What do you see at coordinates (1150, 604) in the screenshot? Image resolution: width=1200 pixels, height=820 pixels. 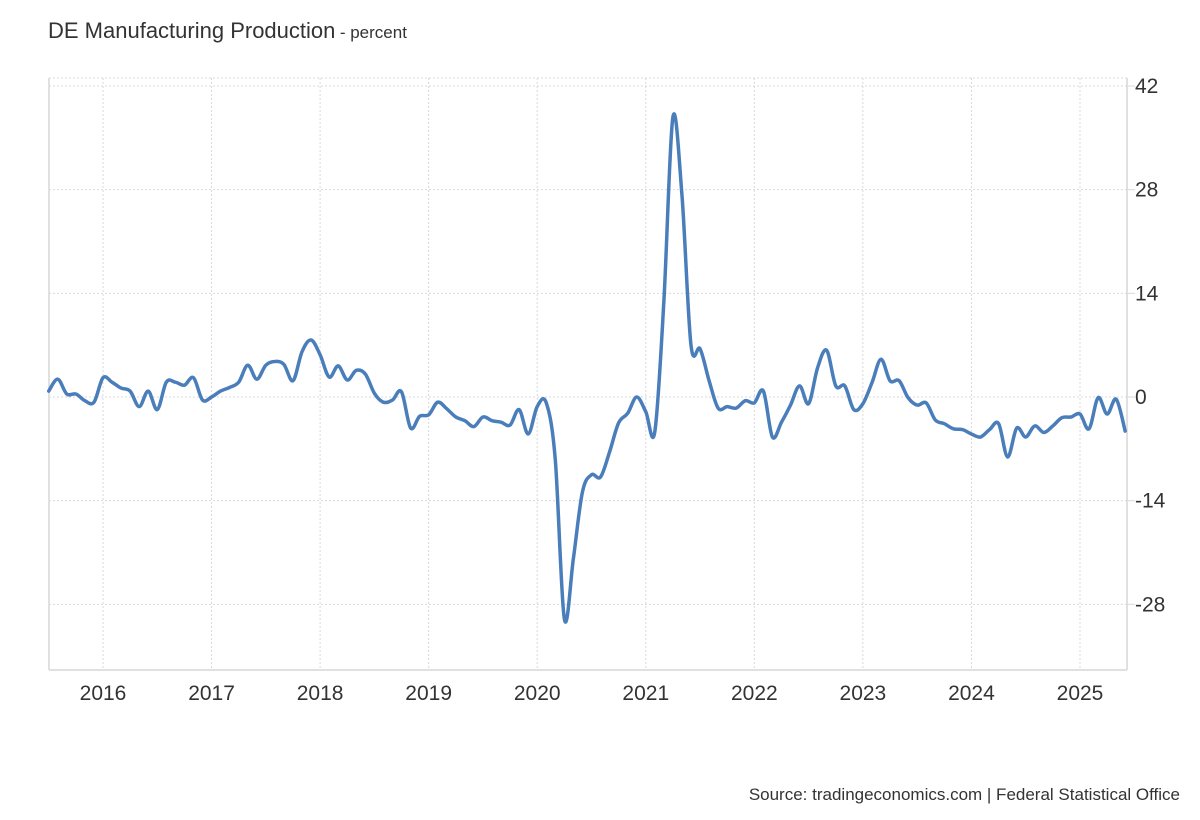 I see `y-tick-label: -28` at bounding box center [1150, 604].